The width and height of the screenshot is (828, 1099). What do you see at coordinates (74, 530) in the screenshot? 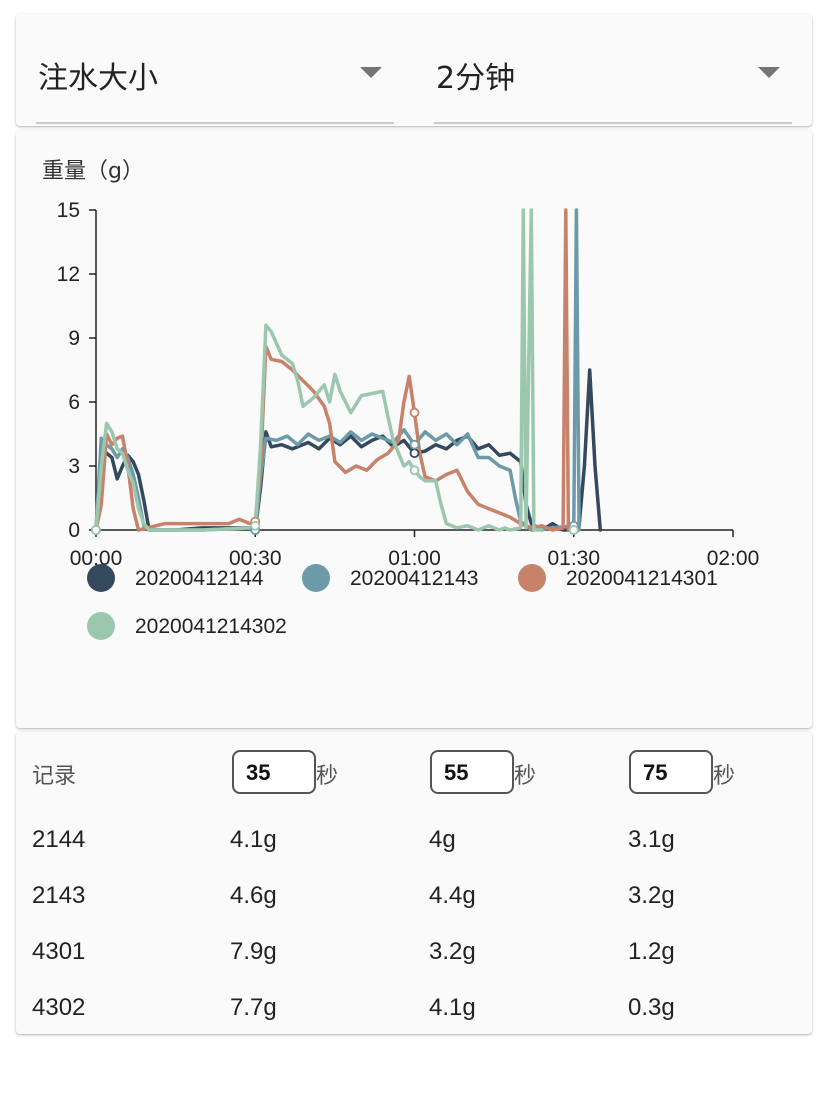
I see `y-tick-label: 0` at bounding box center [74, 530].